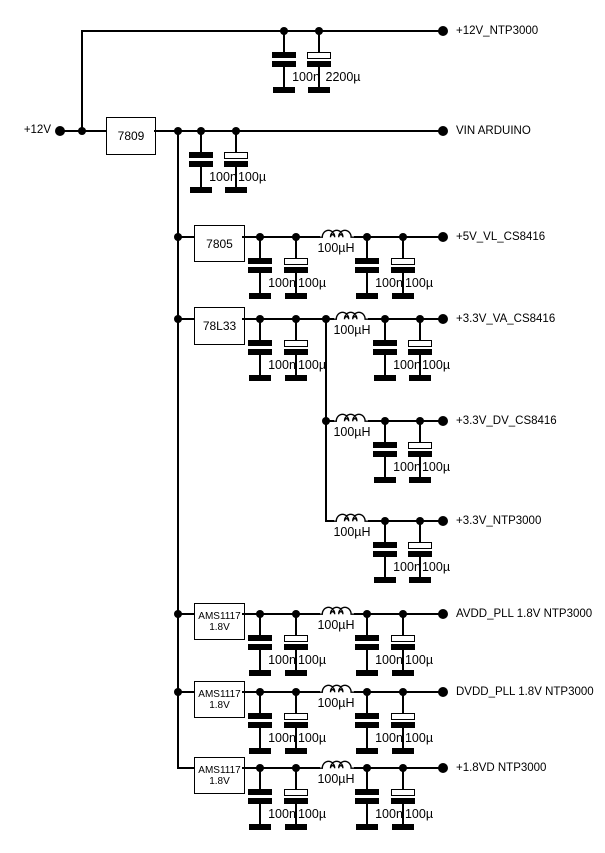  I want to click on regulator-7809: 7809, so click(131, 136).